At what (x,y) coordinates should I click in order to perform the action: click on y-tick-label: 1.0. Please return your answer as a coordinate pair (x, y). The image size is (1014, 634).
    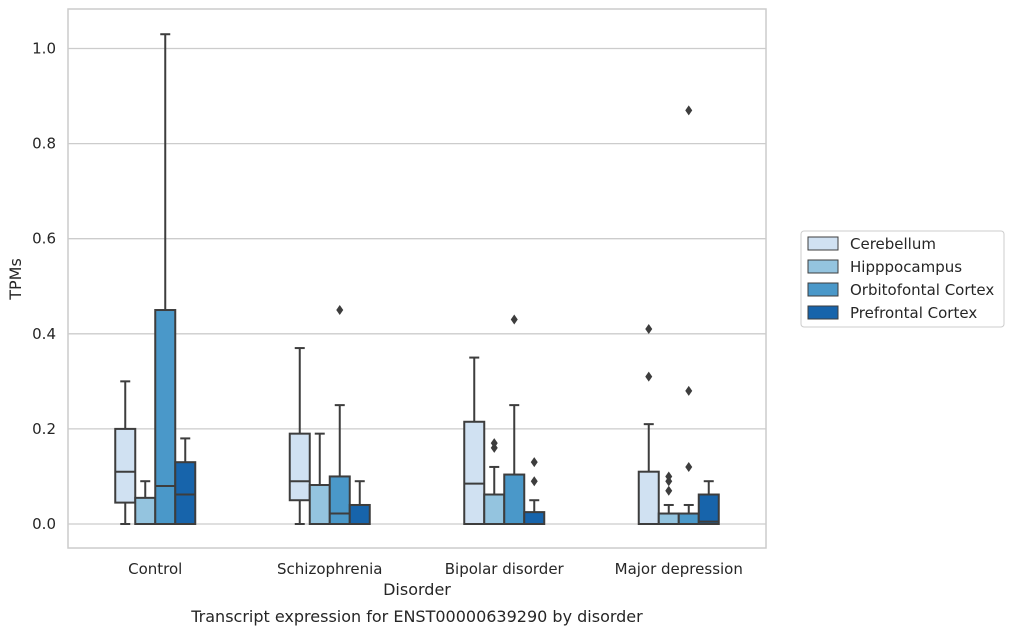
    Looking at the image, I should click on (44, 49).